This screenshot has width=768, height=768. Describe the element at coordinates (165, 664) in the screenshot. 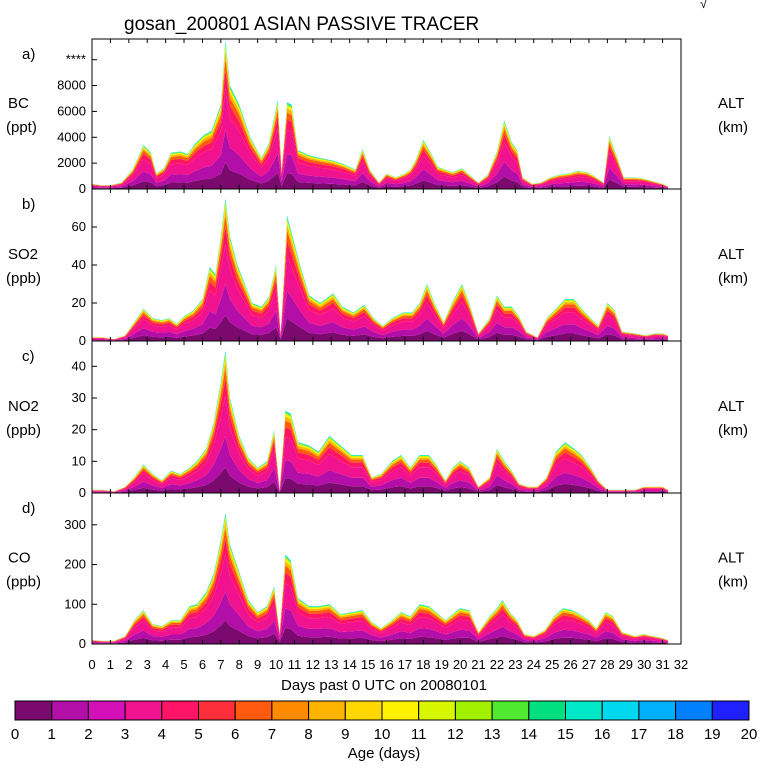

I see `x-tick-label: 4` at that location.